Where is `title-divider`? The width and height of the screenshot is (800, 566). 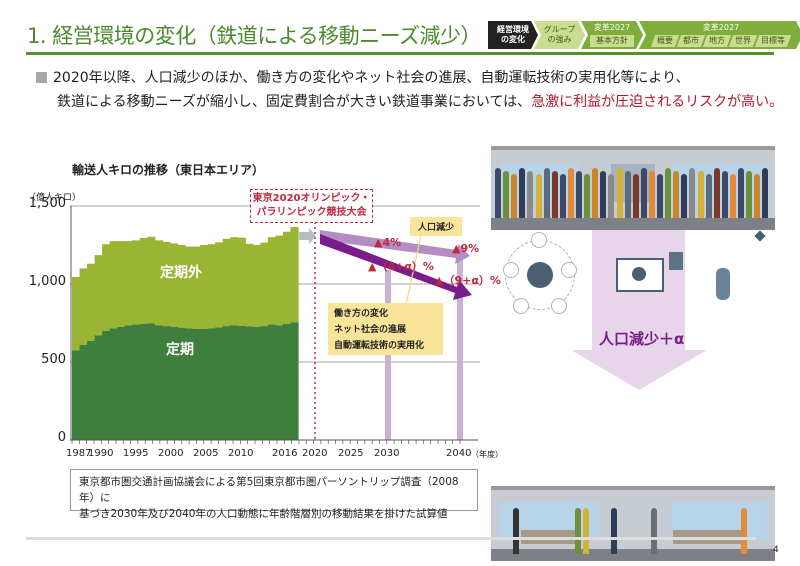 title-divider is located at coordinates (400, 53).